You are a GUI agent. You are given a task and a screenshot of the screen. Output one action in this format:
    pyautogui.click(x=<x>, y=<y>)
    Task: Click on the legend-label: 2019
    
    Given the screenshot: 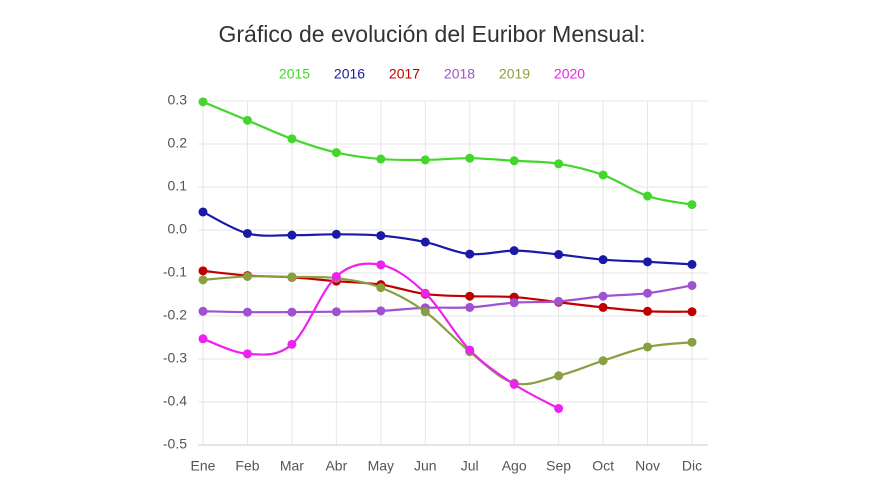 What is the action you would take?
    pyautogui.click(x=514, y=74)
    